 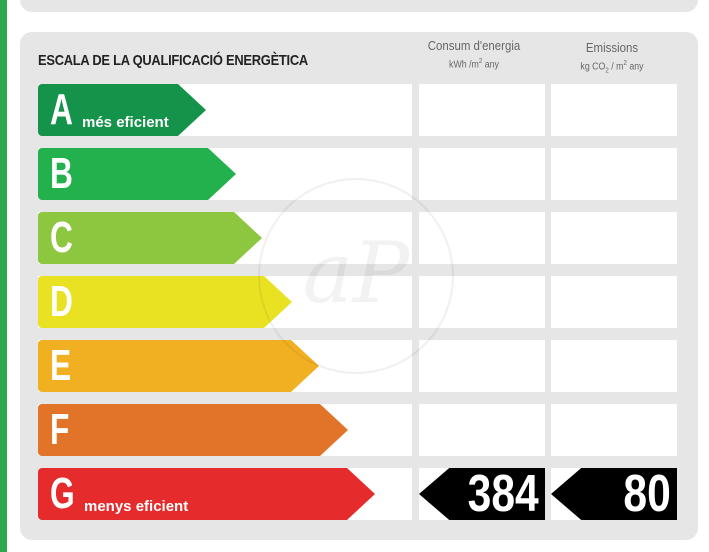 I want to click on rating-row-f: F, so click(x=359, y=430).